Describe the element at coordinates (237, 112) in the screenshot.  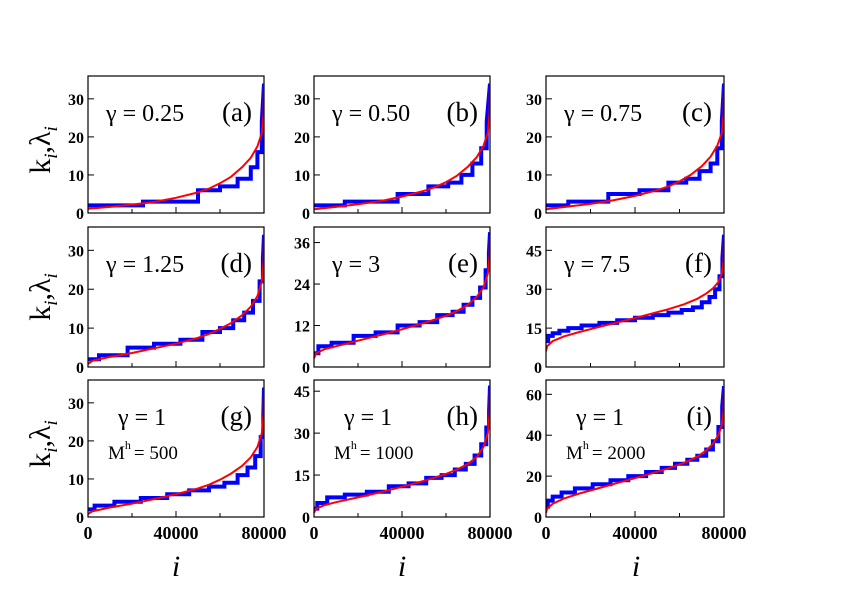
I see `panel-label-a: (a)` at that location.